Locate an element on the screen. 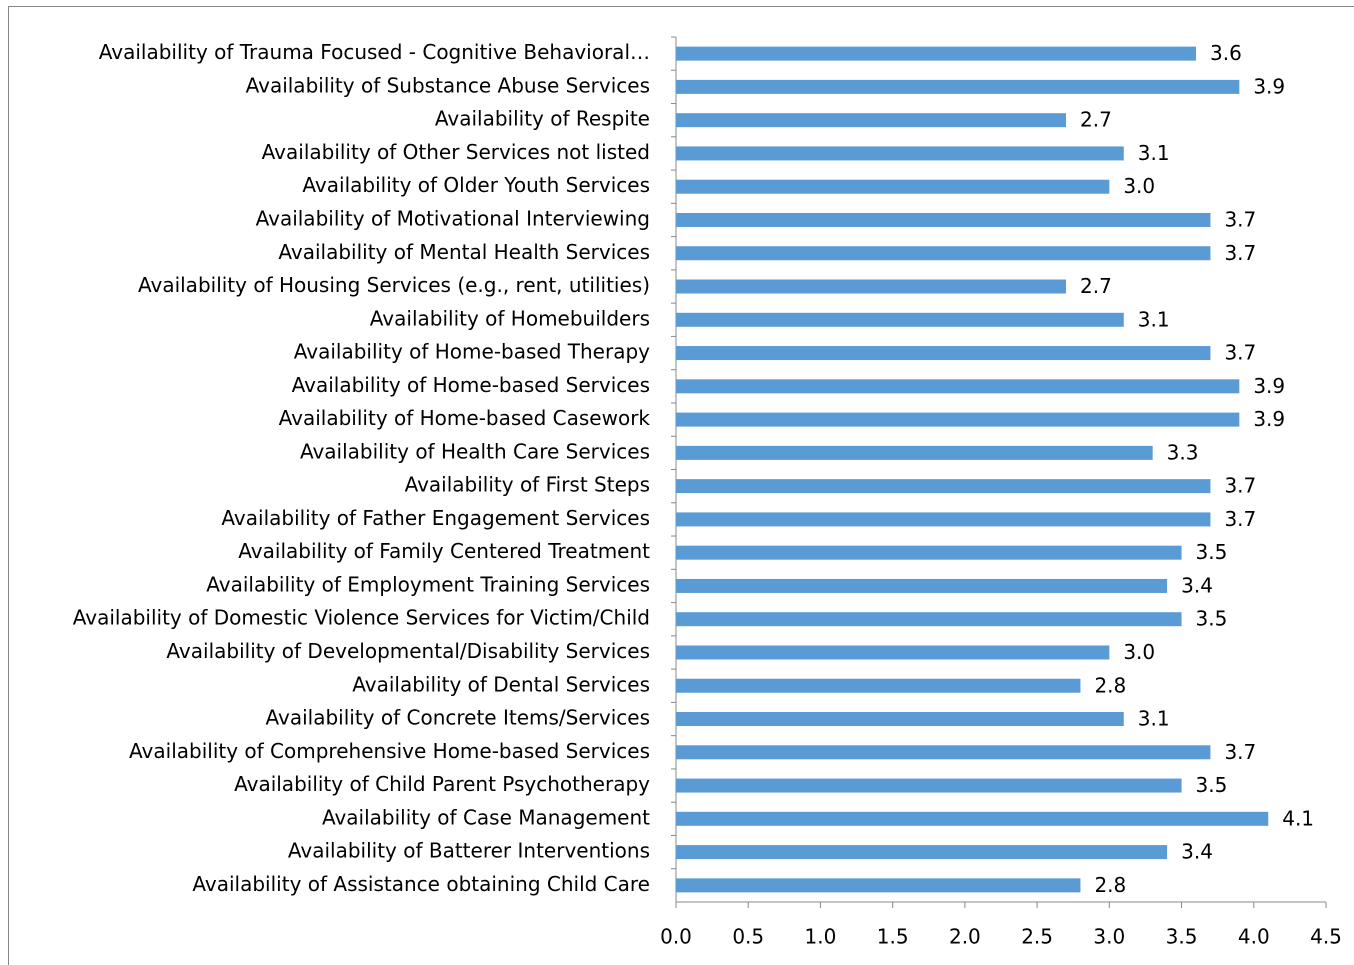 Image resolution: width=1354 pixels, height=965 pixels. y-tick-label: Availability of Home-based Services is located at coordinates (471, 385).